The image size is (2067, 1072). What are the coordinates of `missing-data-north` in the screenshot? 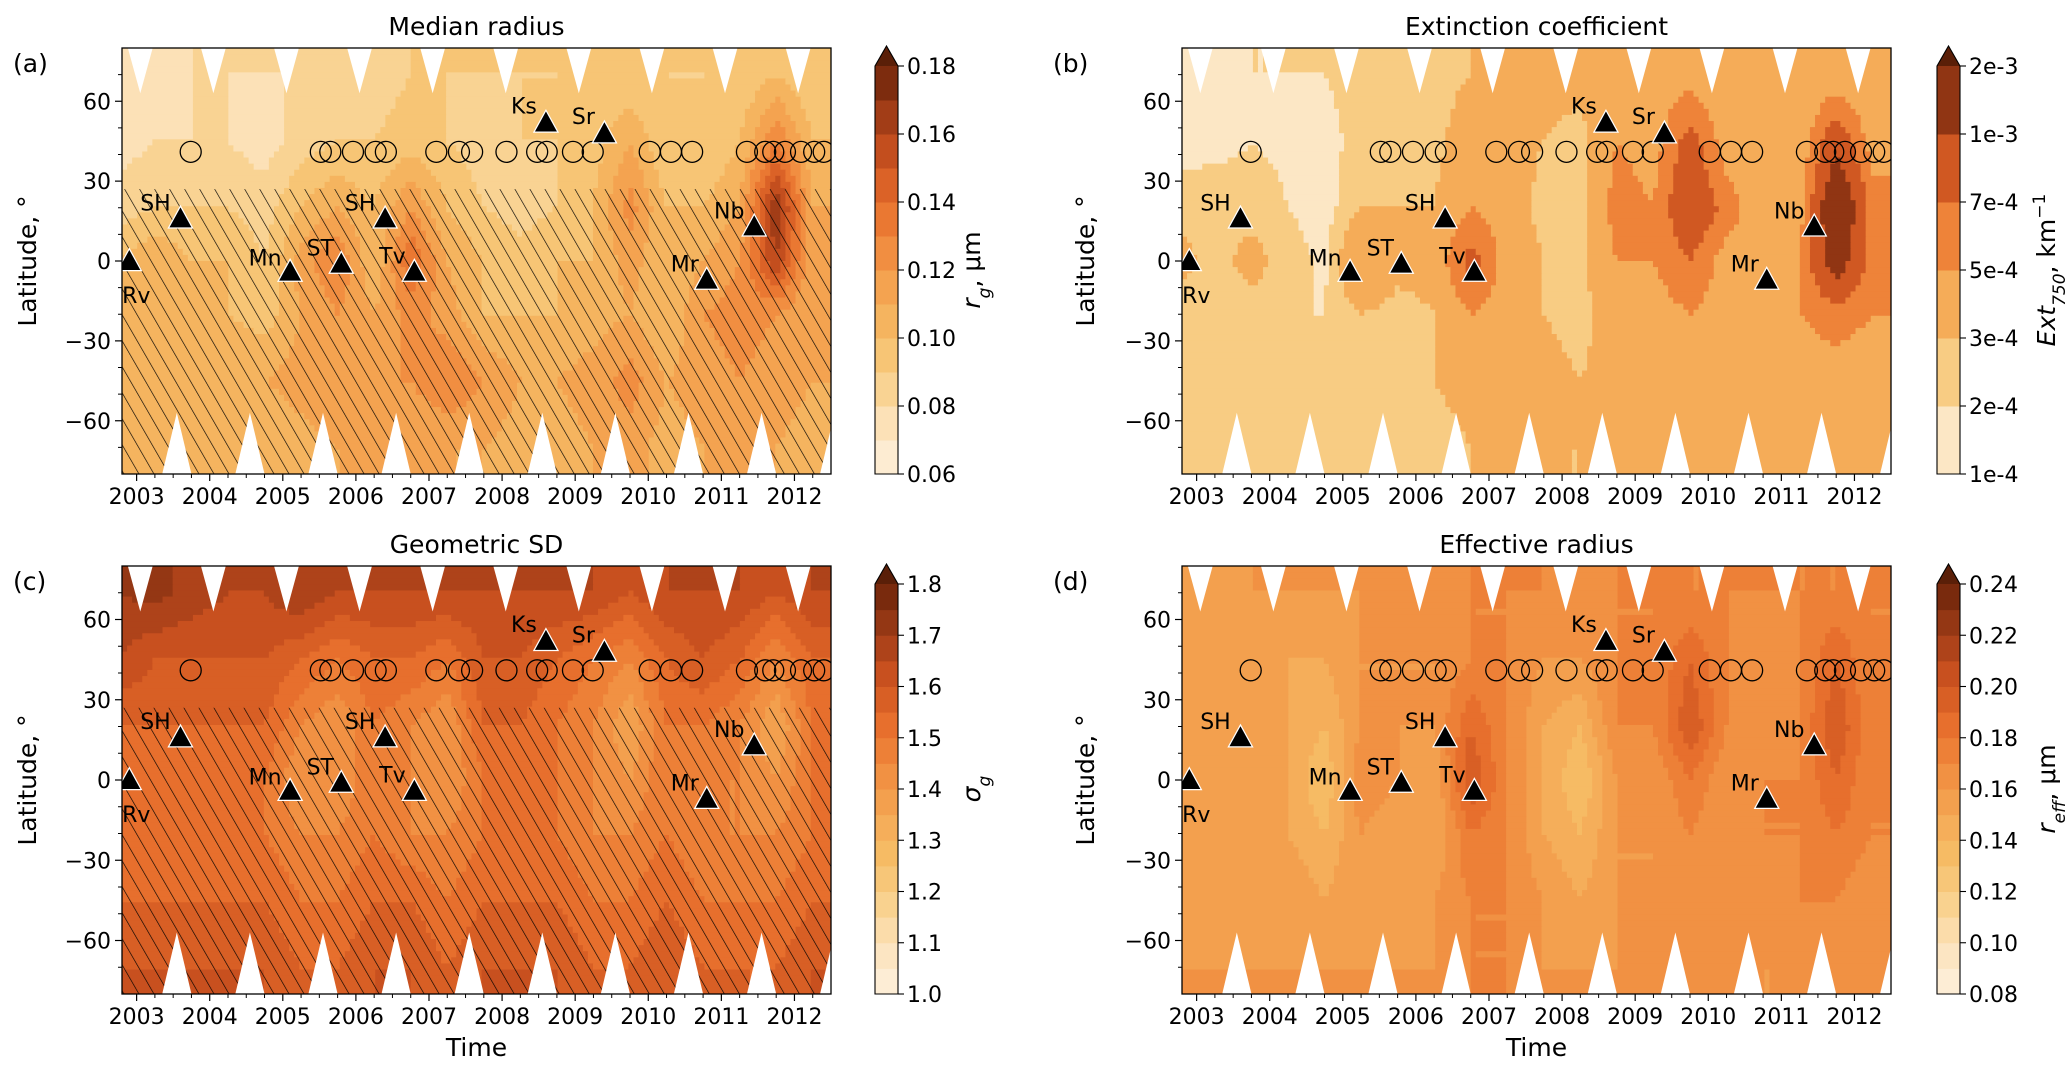 It's located at (1273, 589).